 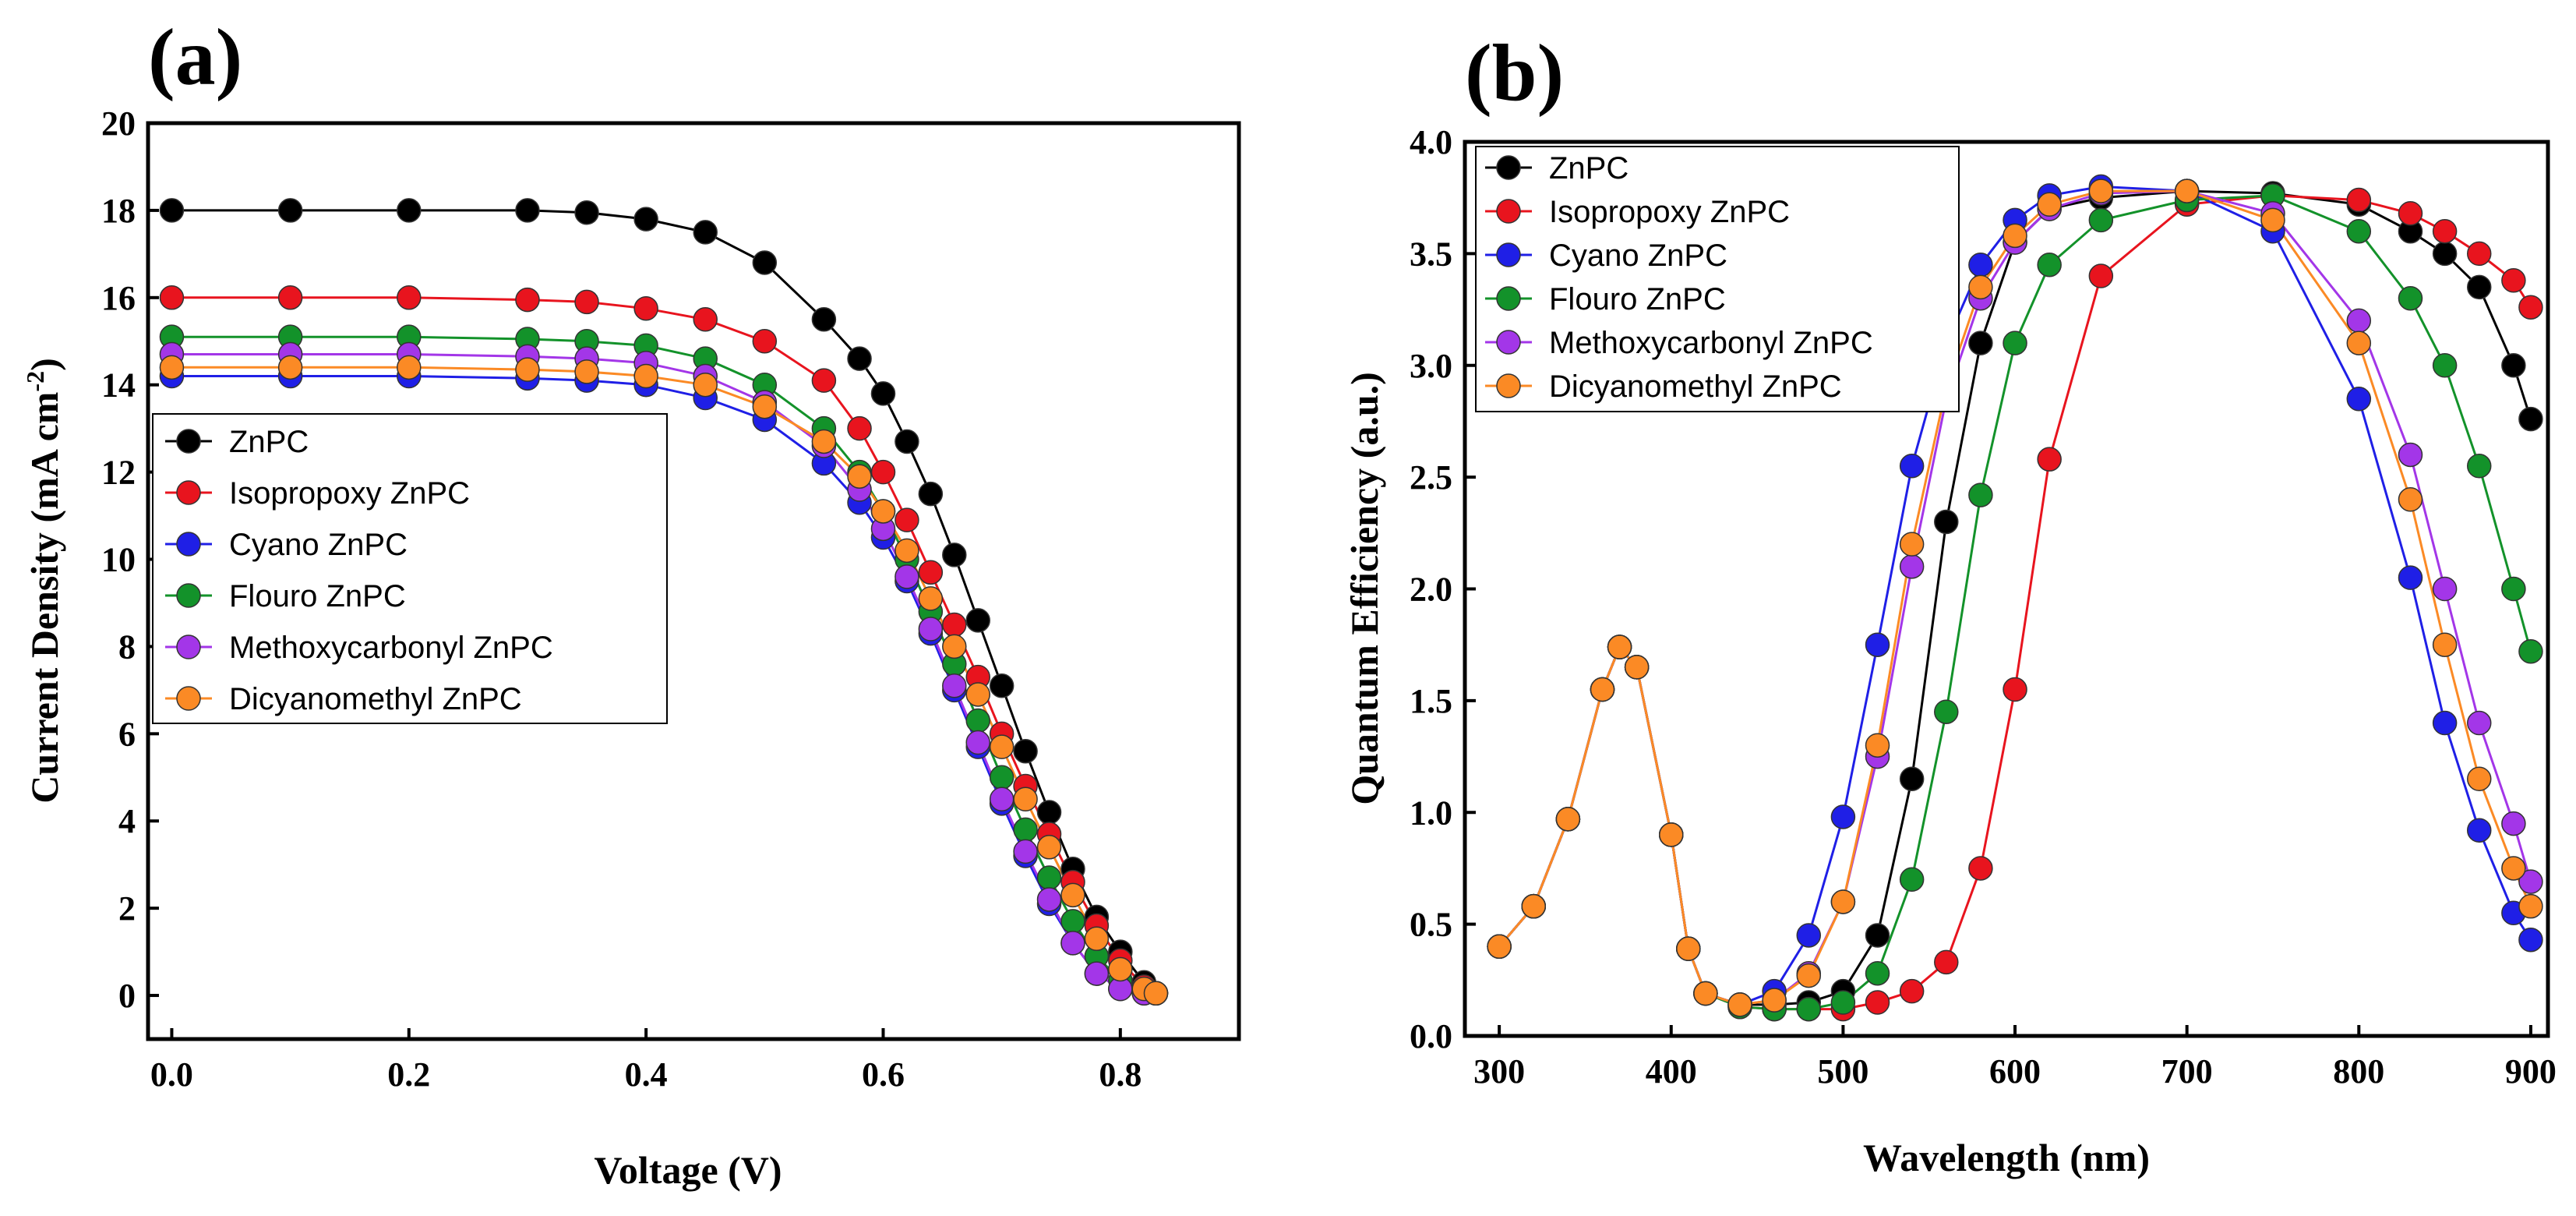 I want to click on panel-a-ytick-label: 2, so click(x=127, y=909).